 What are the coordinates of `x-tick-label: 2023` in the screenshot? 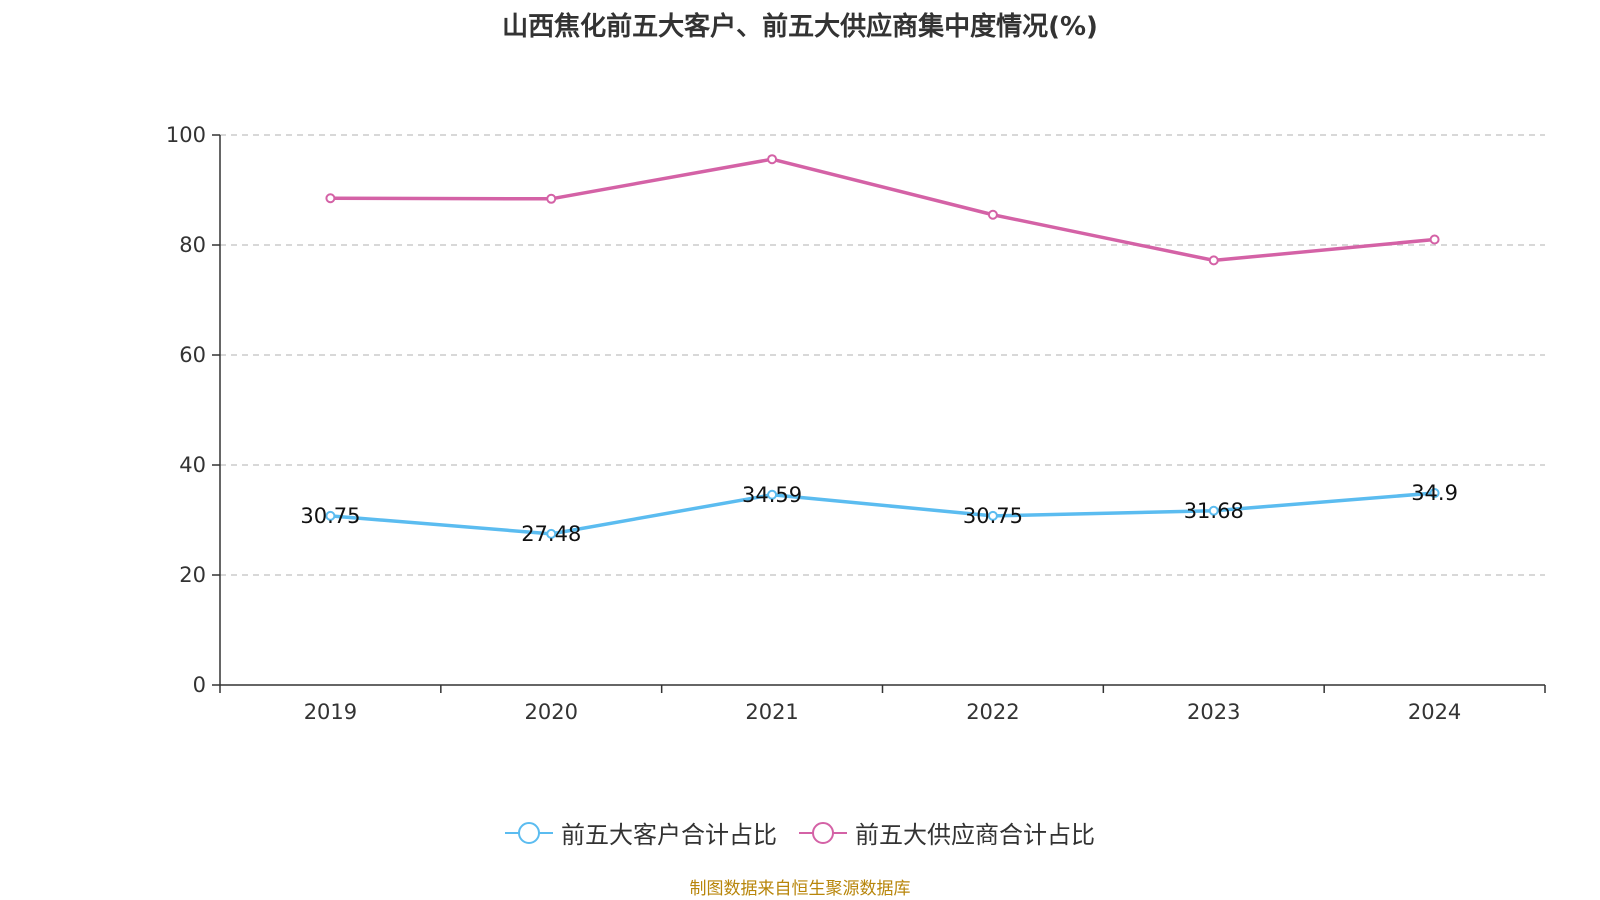 It's located at (1213, 712).